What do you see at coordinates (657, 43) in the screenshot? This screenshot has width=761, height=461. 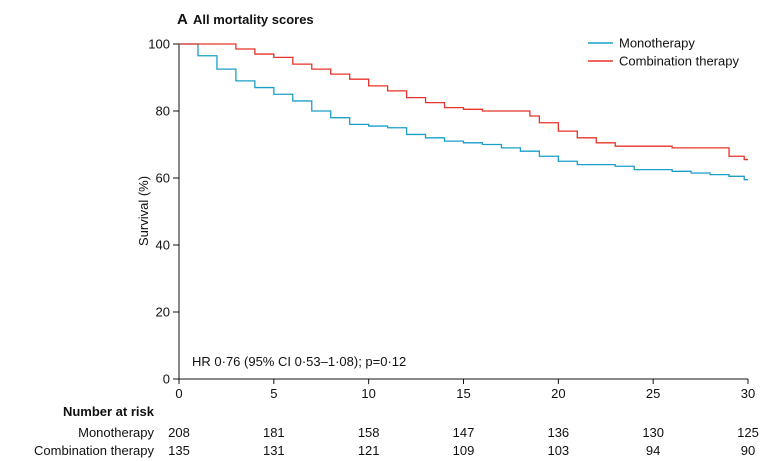 I see `legend-label: Monotherapy` at bounding box center [657, 43].